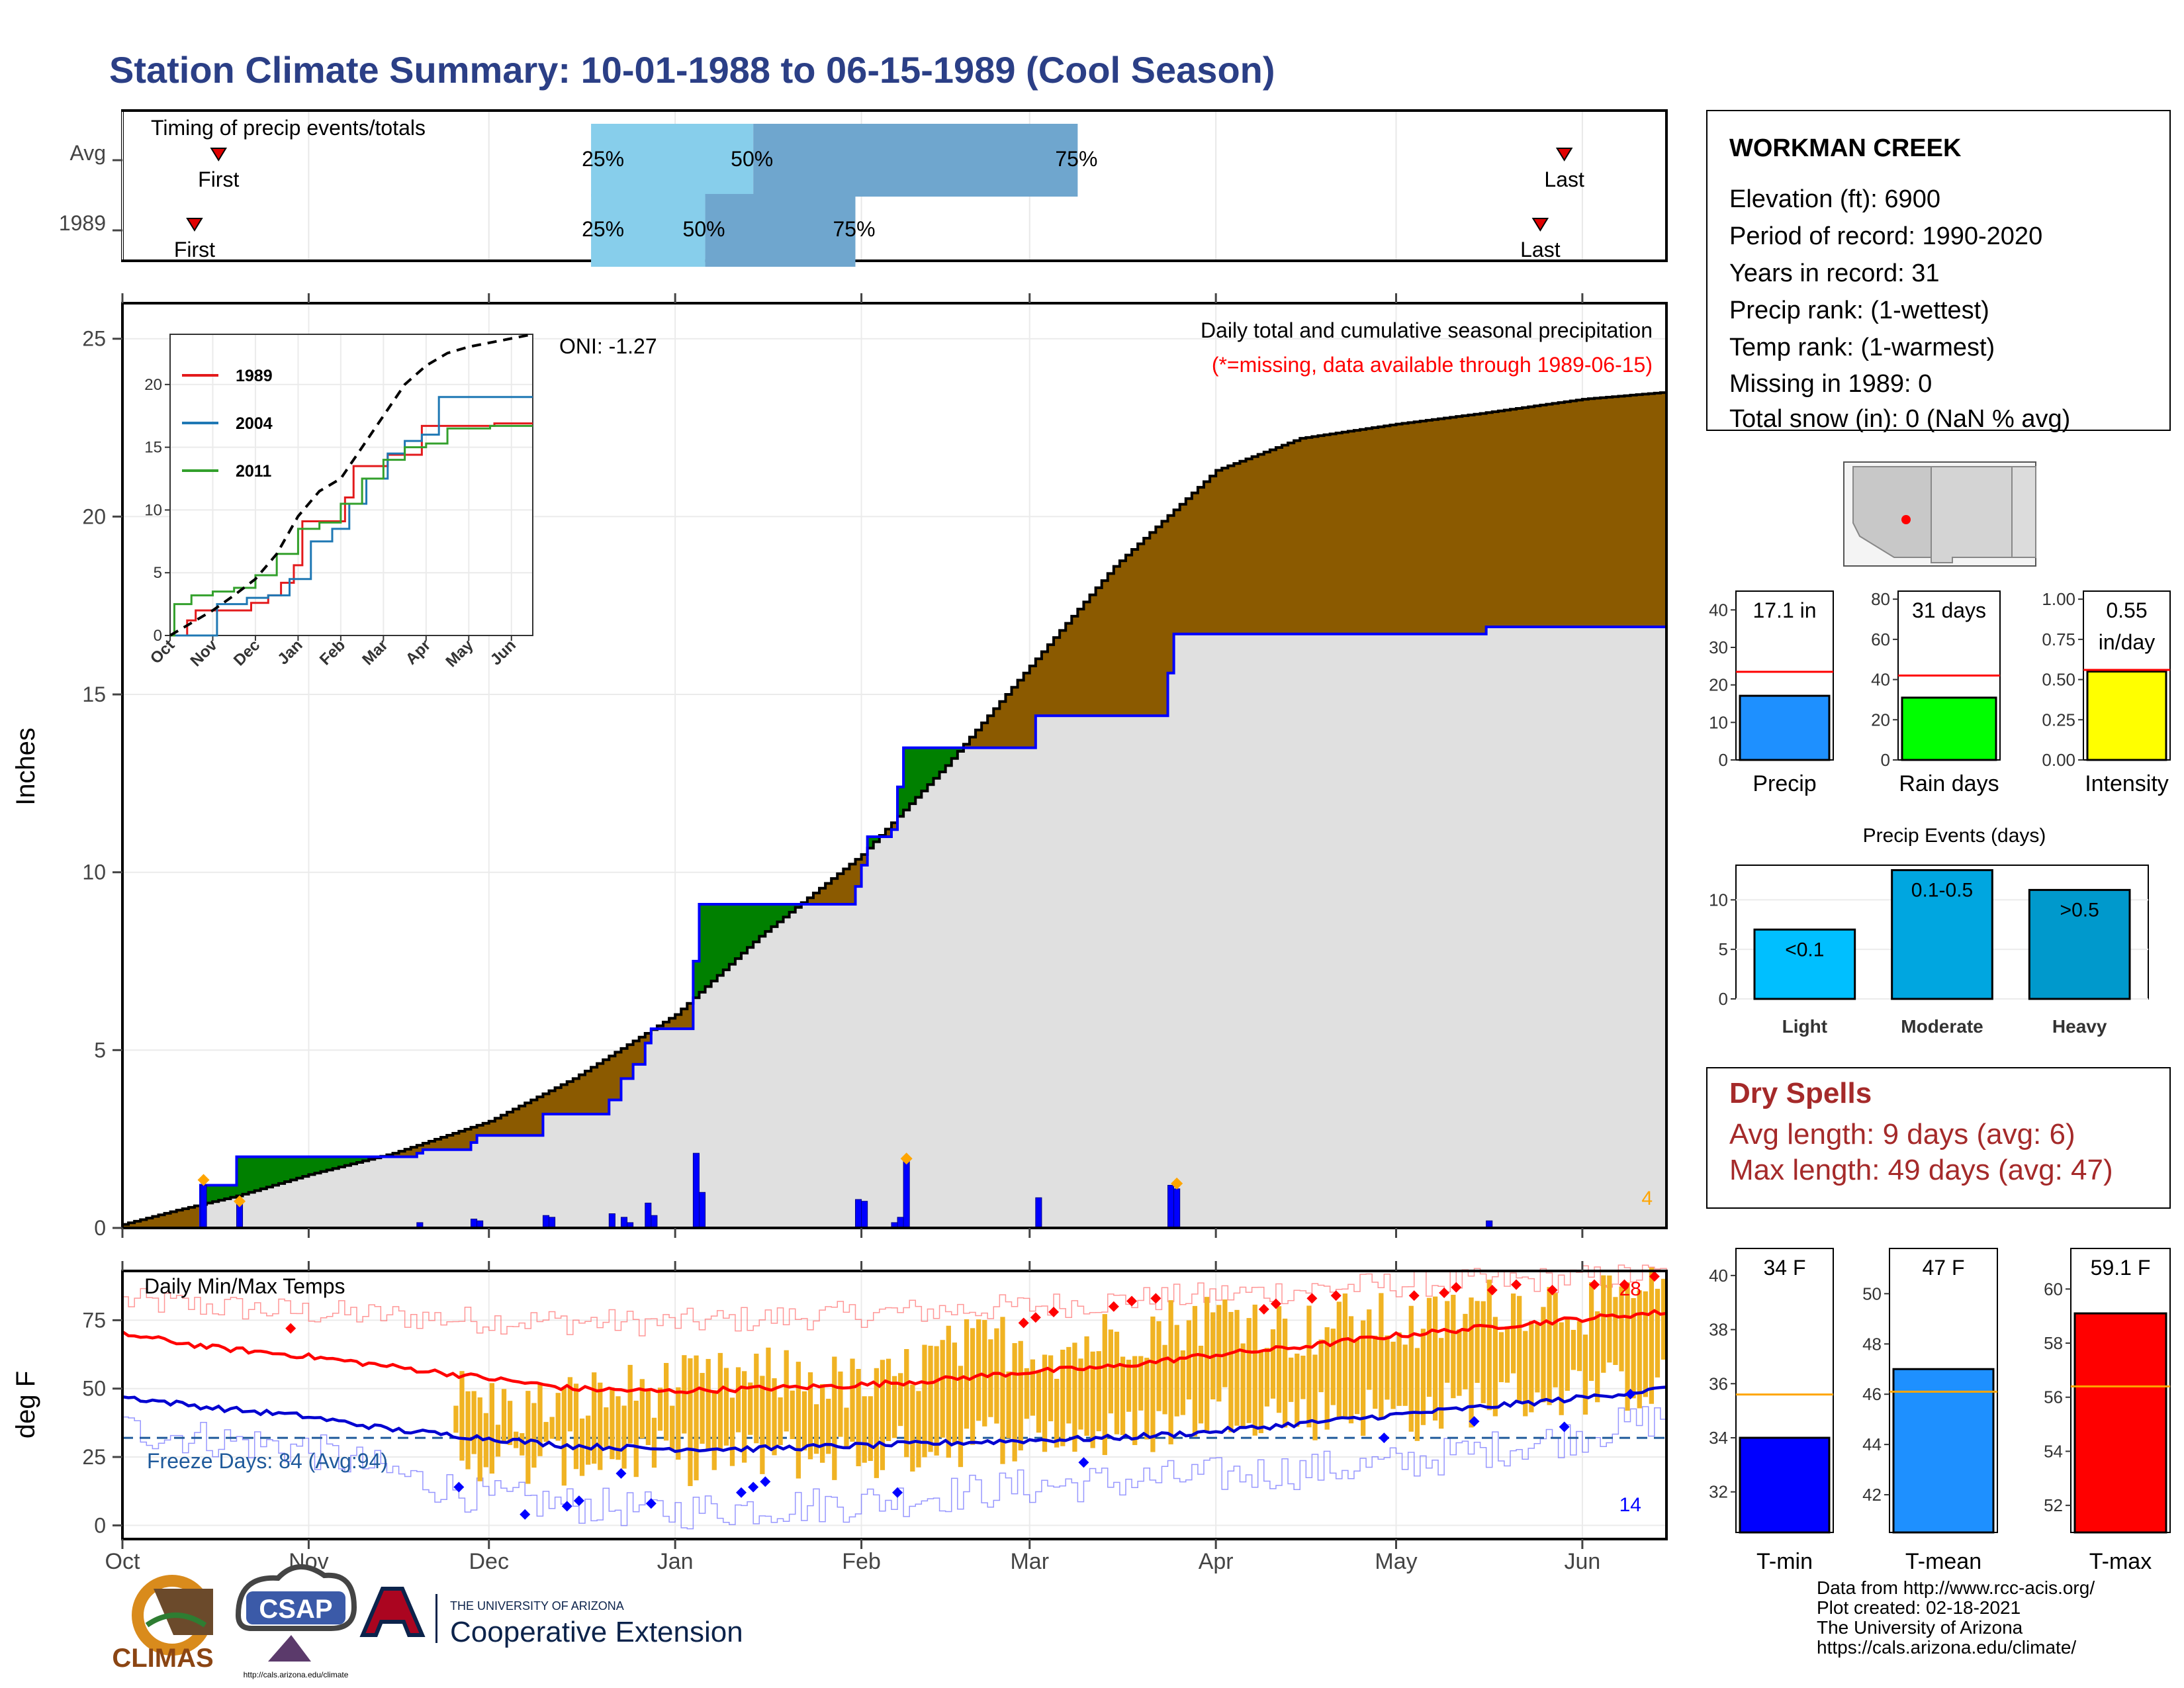 The height and width of the screenshot is (1688, 2184). I want to click on csap-logo-text: CSAP, so click(295, 1609).